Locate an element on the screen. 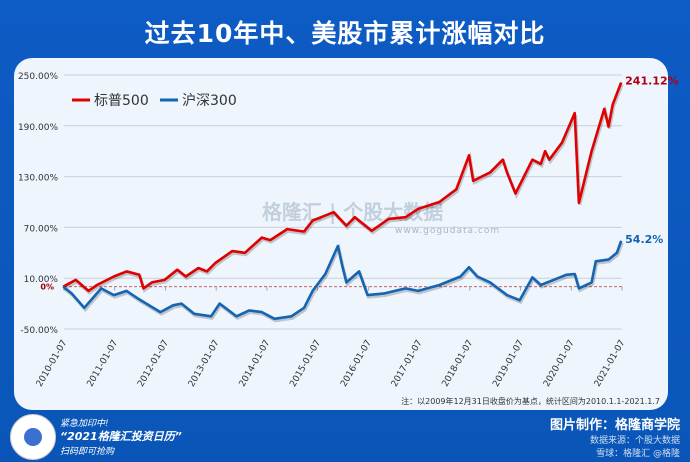 This screenshot has width=690, height=462. y-tick-label: -50.00% is located at coordinates (39, 331).